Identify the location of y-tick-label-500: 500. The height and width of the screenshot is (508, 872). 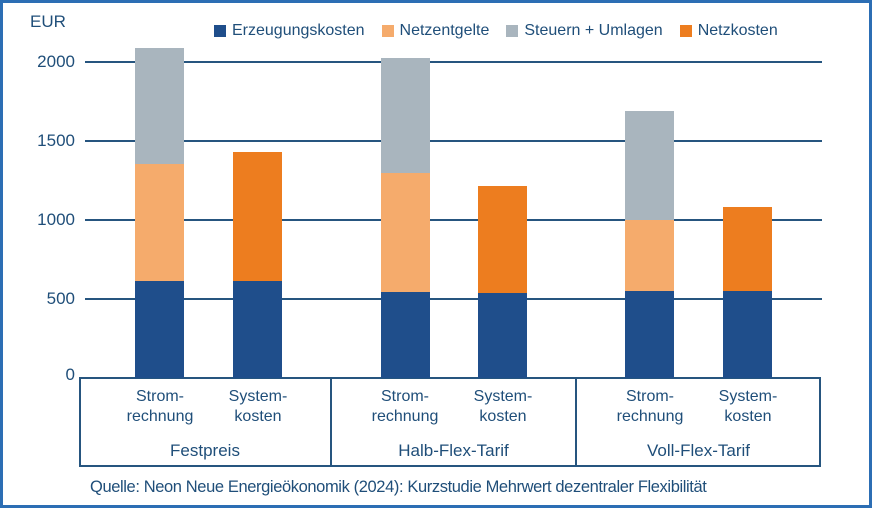
(60, 298).